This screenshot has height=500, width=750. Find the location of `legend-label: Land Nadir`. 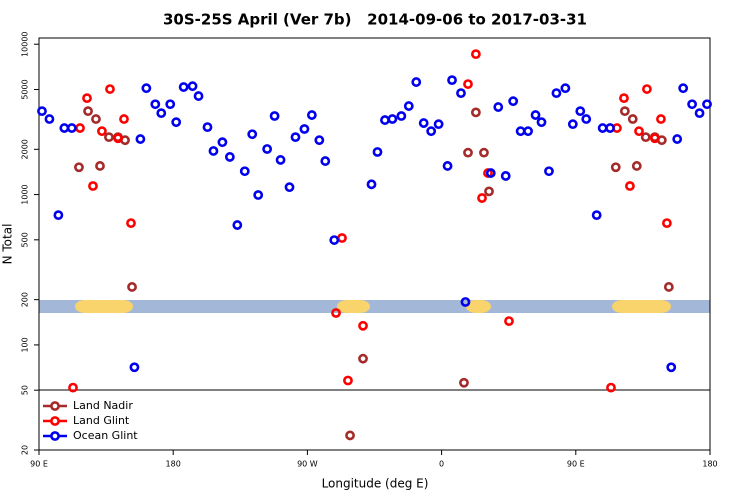

legend-label: Land Nadir is located at coordinates (103, 405).